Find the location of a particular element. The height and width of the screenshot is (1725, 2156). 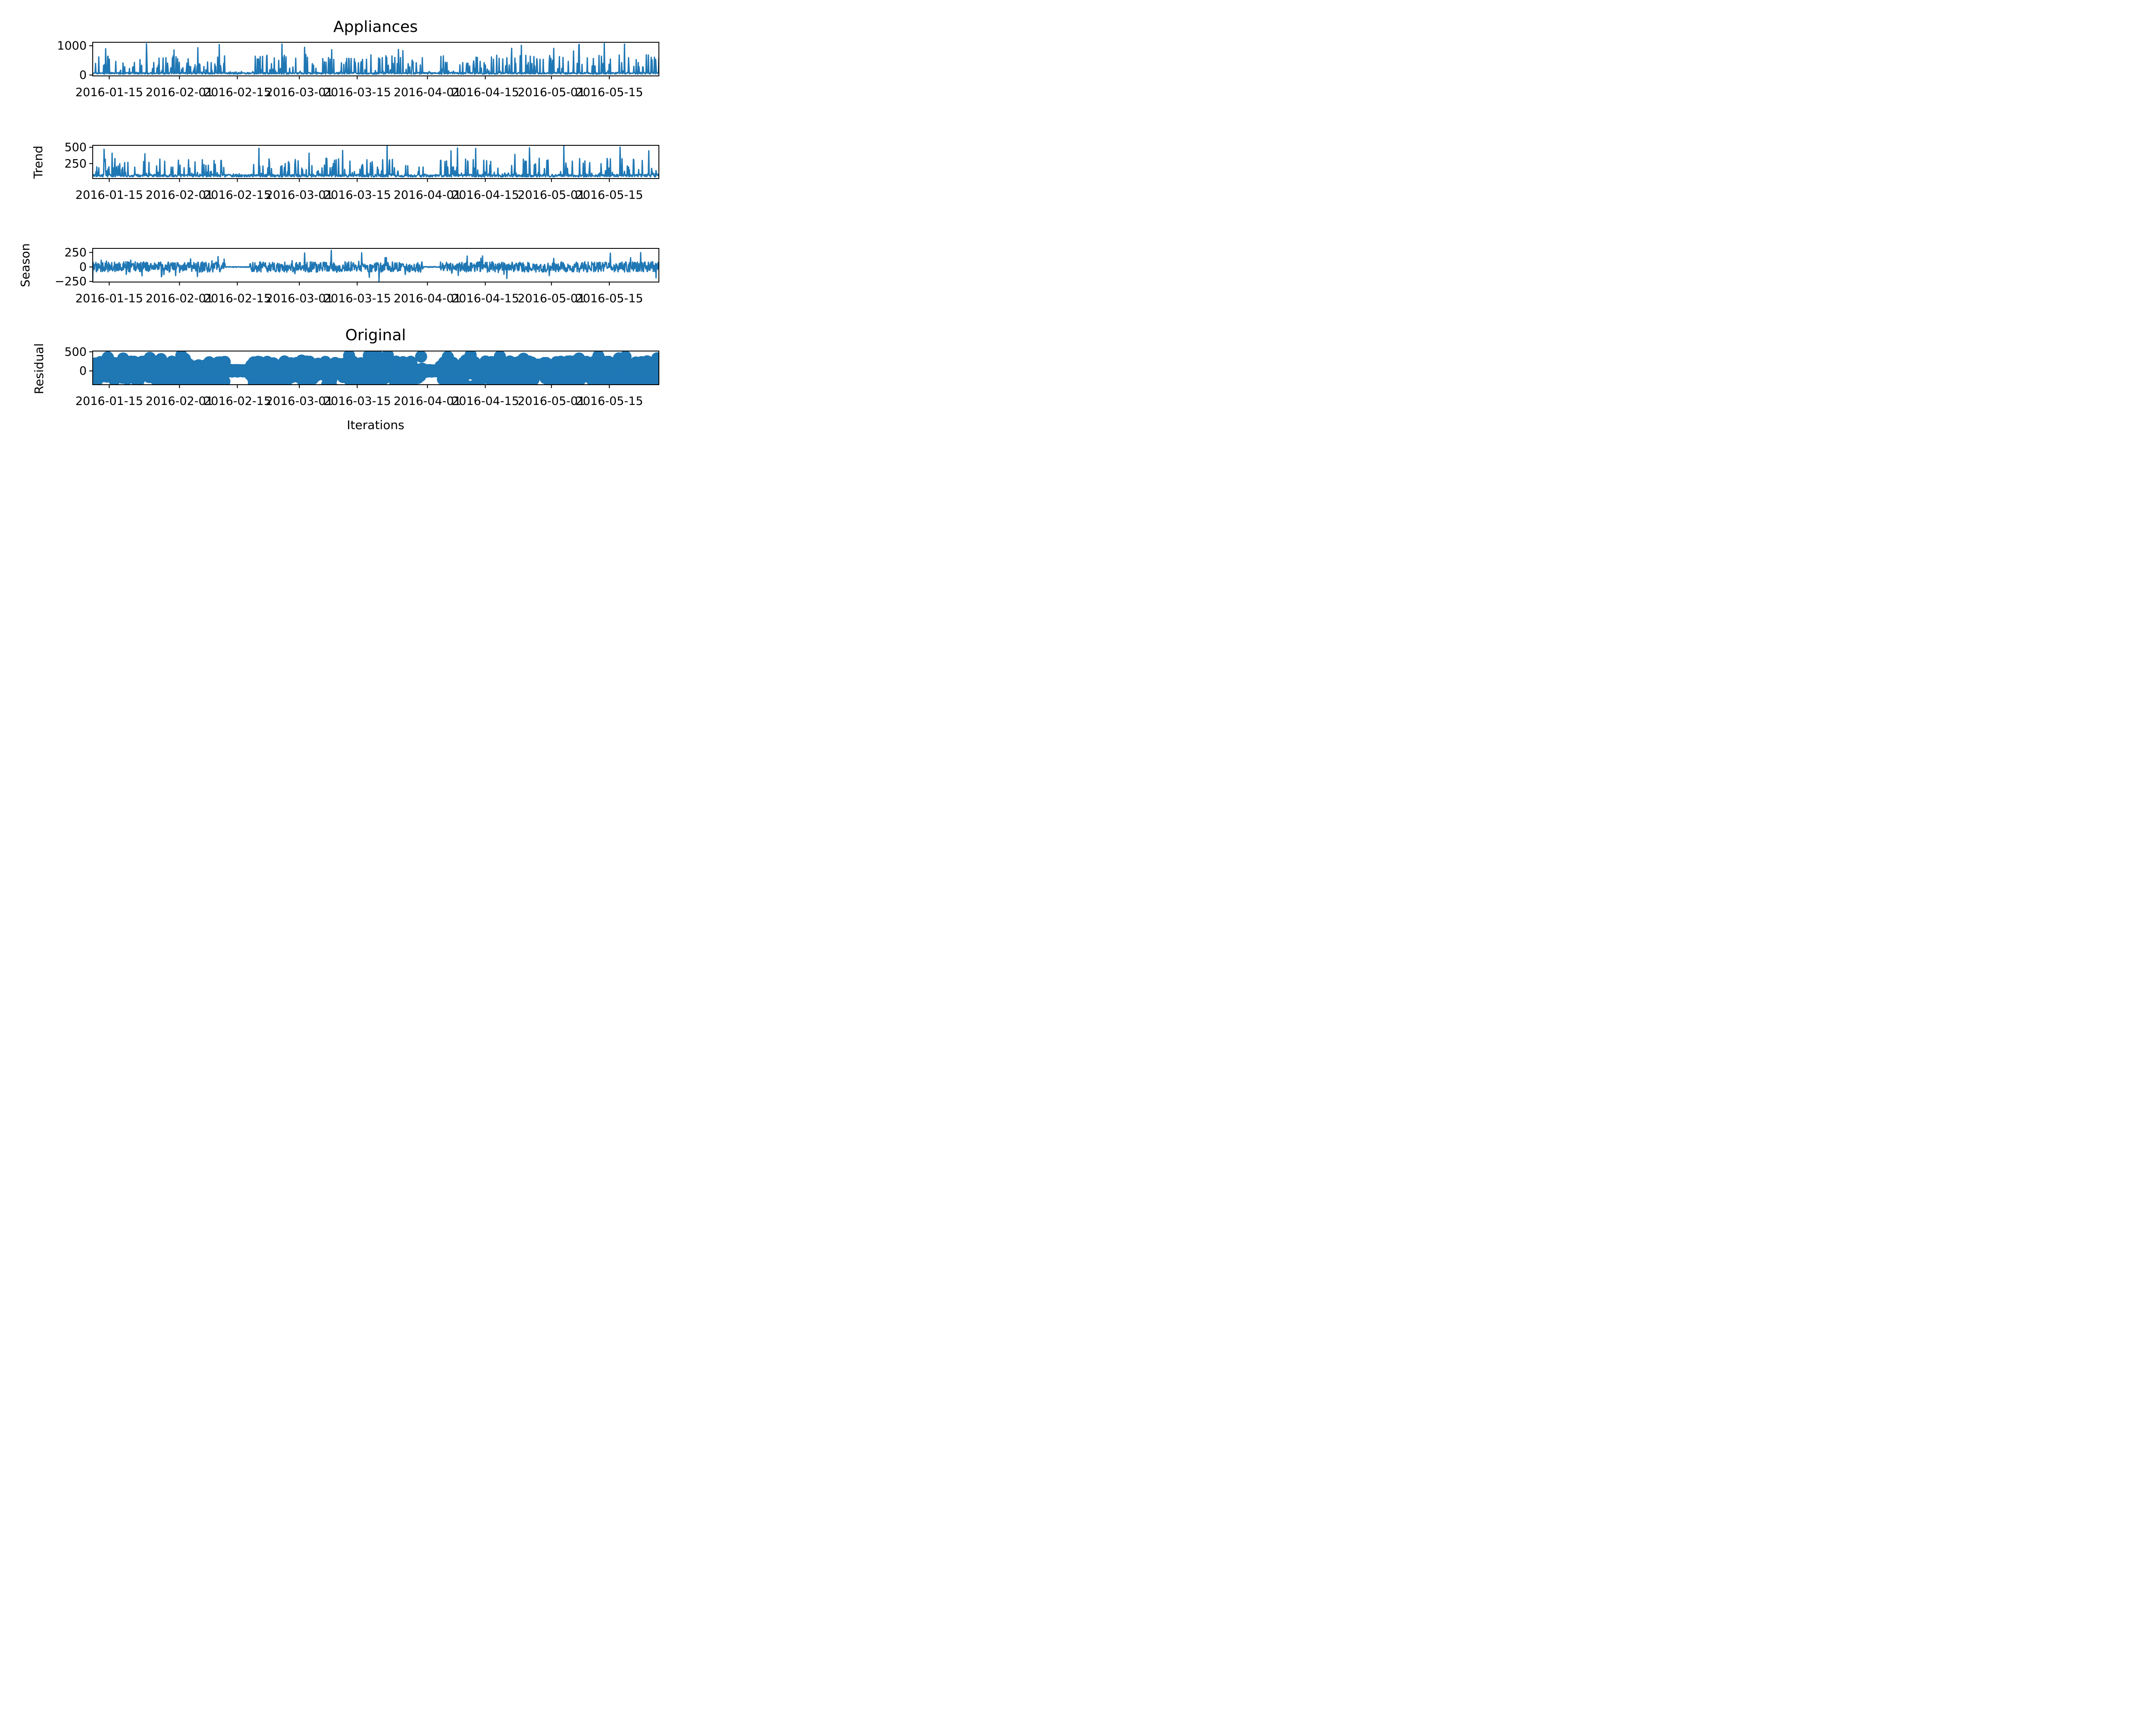

series-appliances is located at coordinates (376, 59).